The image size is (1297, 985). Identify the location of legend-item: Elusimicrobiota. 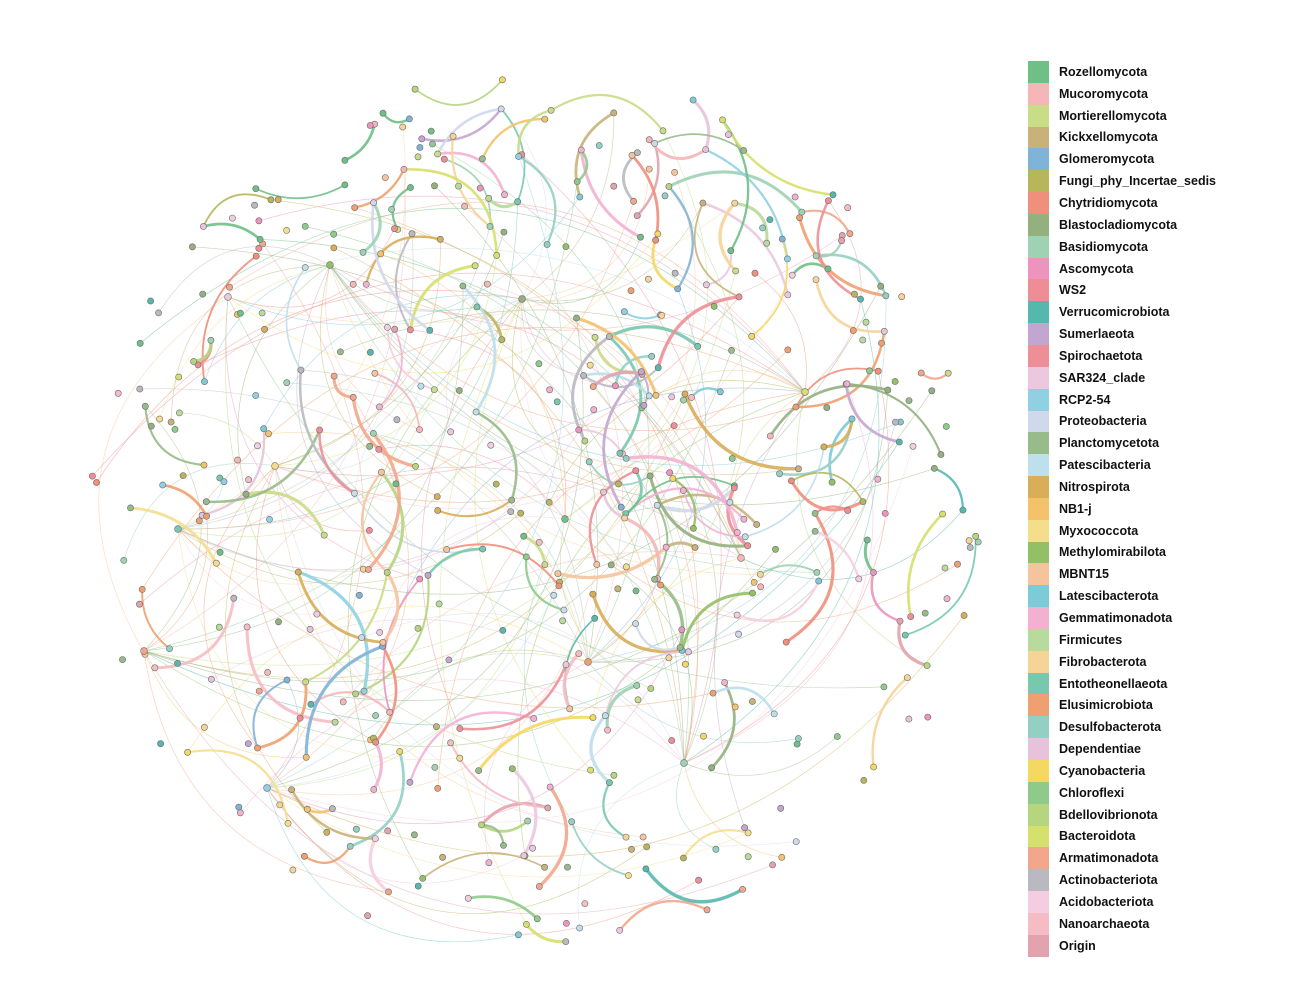
(1158, 705).